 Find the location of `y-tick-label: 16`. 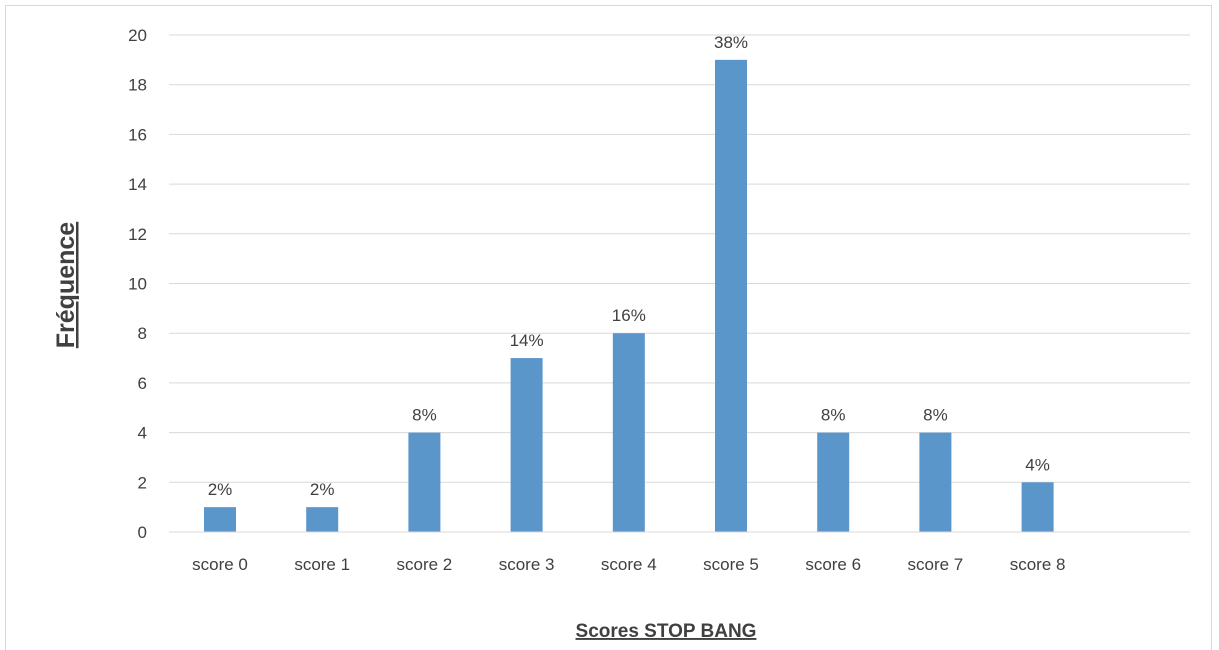

y-tick-label: 16 is located at coordinates (137, 134).